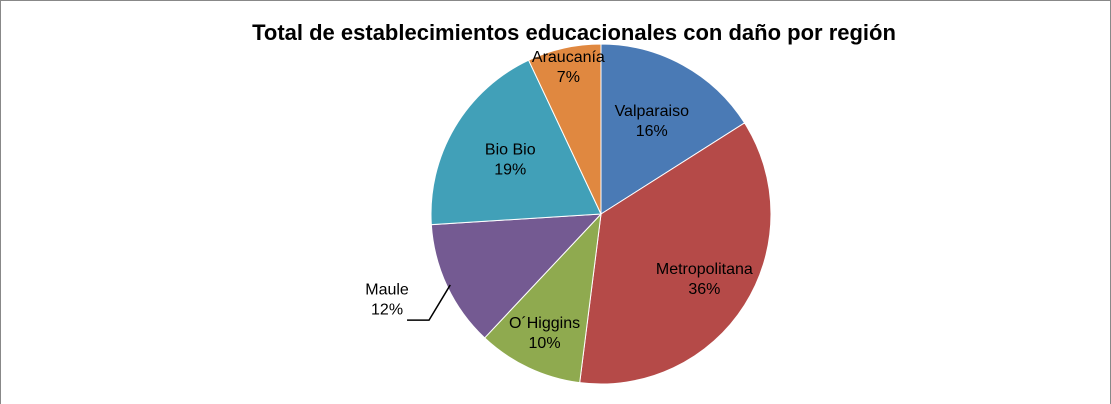 The width and height of the screenshot is (1111, 404). I want to click on slice-label: Araucanía, so click(568, 57).